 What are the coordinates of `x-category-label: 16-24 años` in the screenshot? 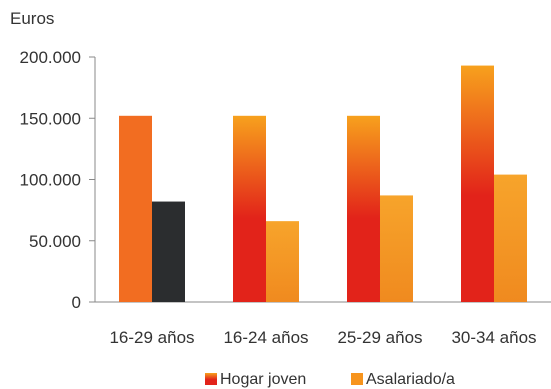 It's located at (265, 337).